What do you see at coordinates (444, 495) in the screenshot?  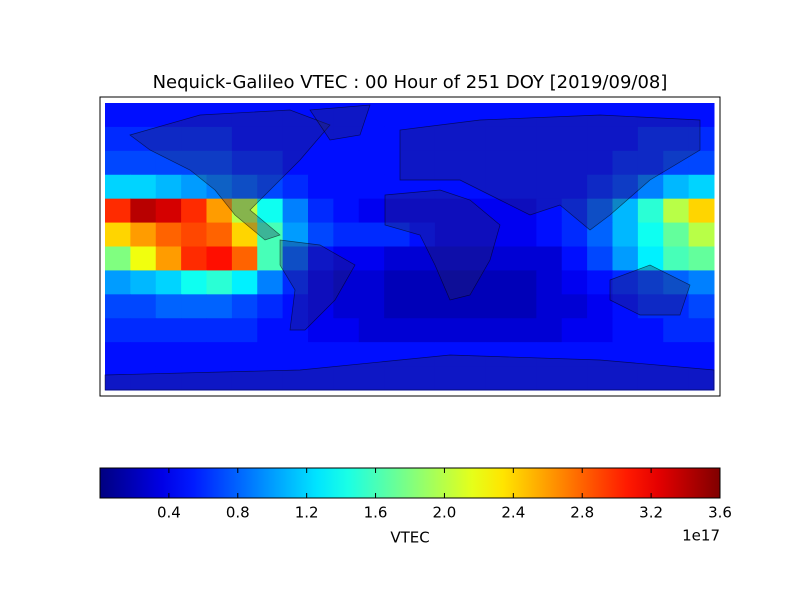 I see `colorbar-ticks: 0.4 0.8 1.2 1.6 2.0 2.4 2.8 3.2 3.6` at bounding box center [444, 495].